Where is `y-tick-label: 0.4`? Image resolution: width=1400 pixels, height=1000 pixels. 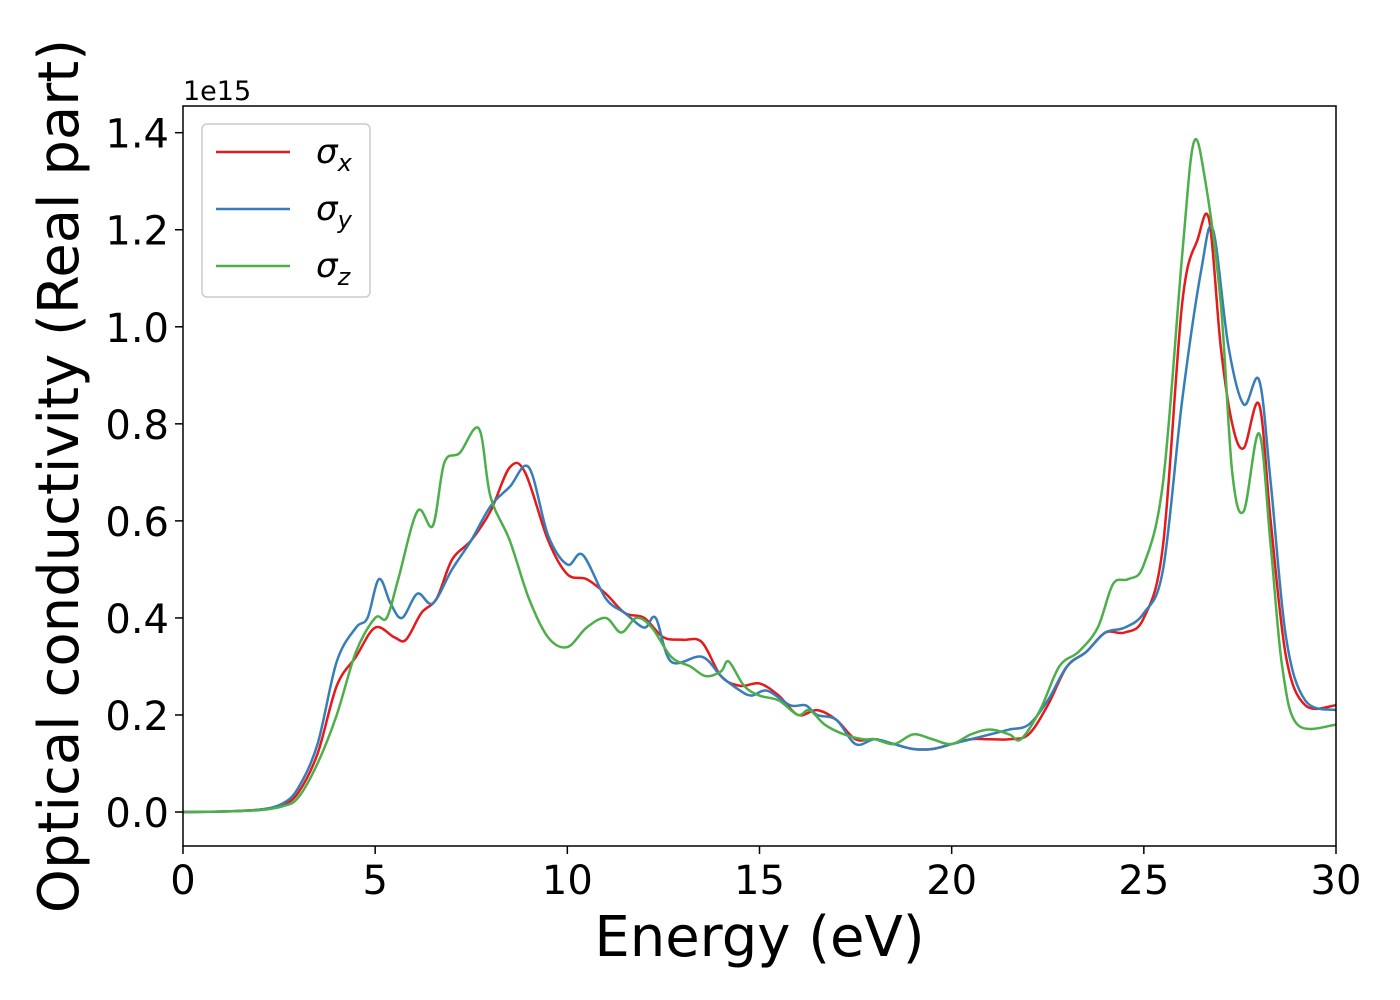 y-tick-label: 0.4 is located at coordinates (137, 620).